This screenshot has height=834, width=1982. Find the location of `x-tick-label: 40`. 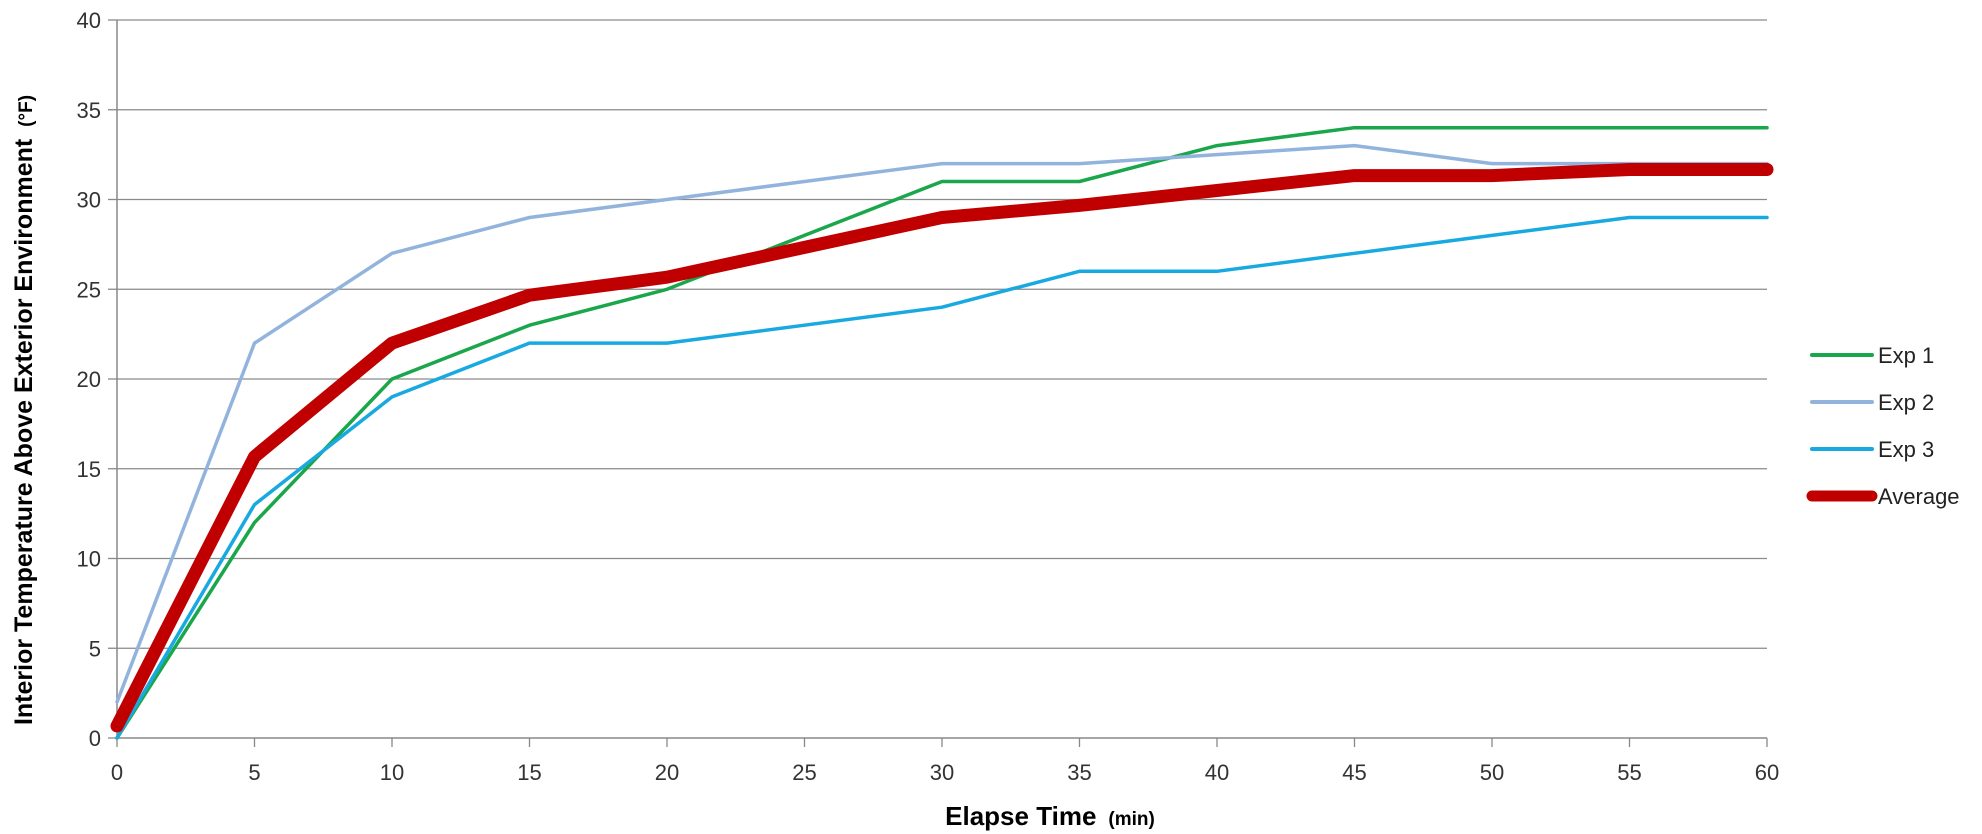

x-tick-label: 40 is located at coordinates (1217, 772).